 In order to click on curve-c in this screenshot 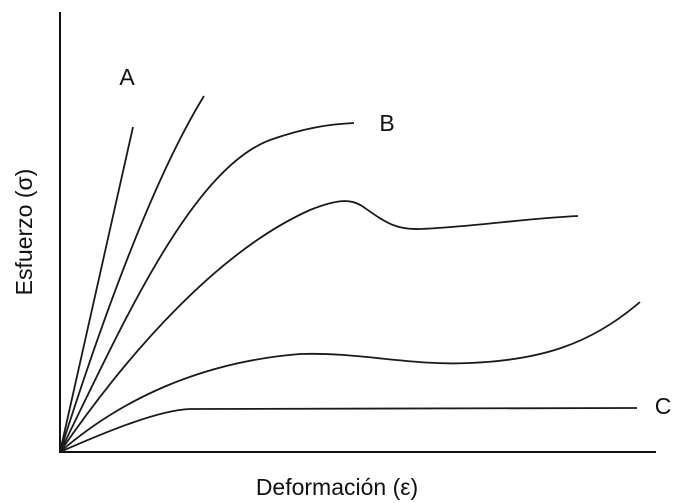, I will do `click(348, 430)`.